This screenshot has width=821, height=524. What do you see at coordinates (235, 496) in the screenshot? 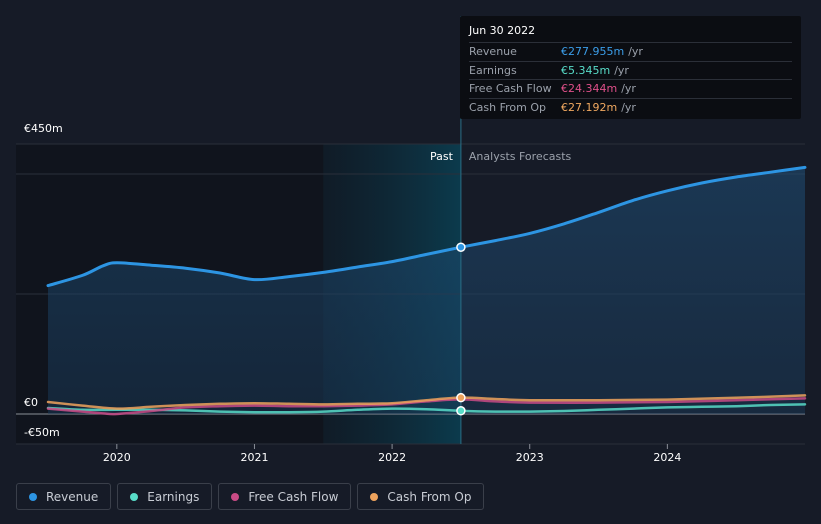
I see `free-cash-flow-dot-icon` at bounding box center [235, 496].